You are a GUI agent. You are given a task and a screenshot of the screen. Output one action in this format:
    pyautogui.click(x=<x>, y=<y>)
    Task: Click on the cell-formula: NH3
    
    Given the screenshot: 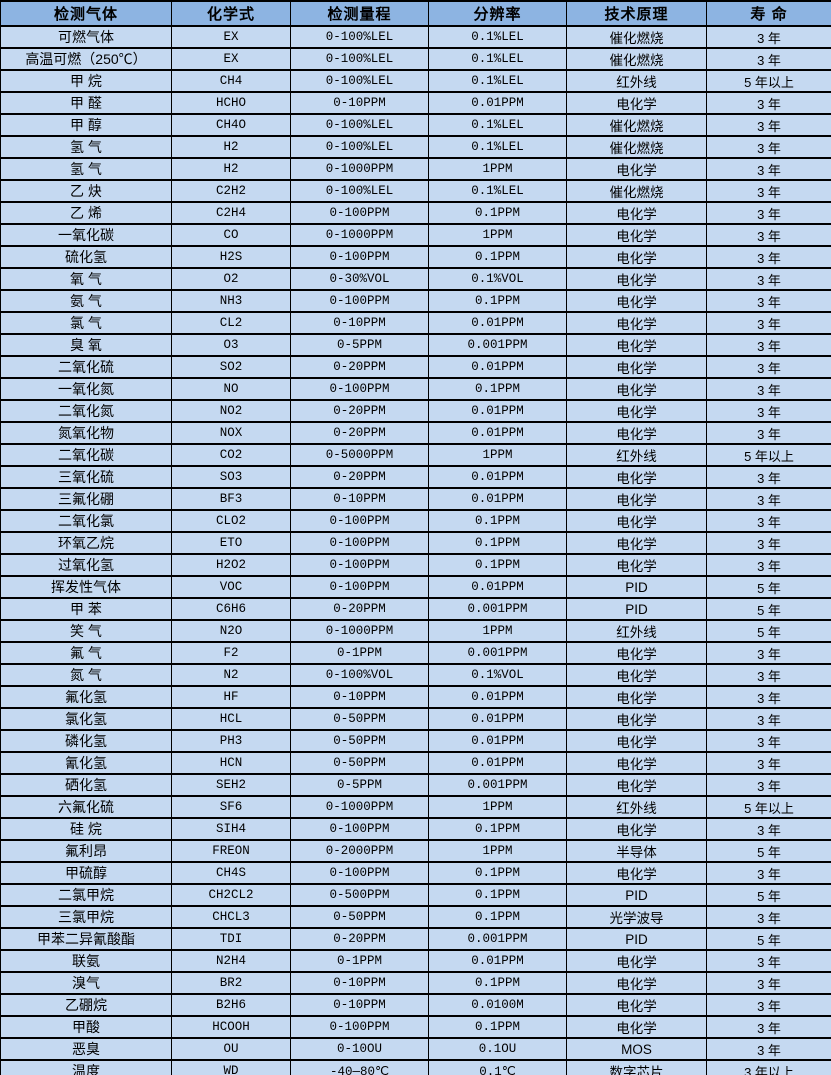 What is the action you would take?
    pyautogui.click(x=231, y=301)
    